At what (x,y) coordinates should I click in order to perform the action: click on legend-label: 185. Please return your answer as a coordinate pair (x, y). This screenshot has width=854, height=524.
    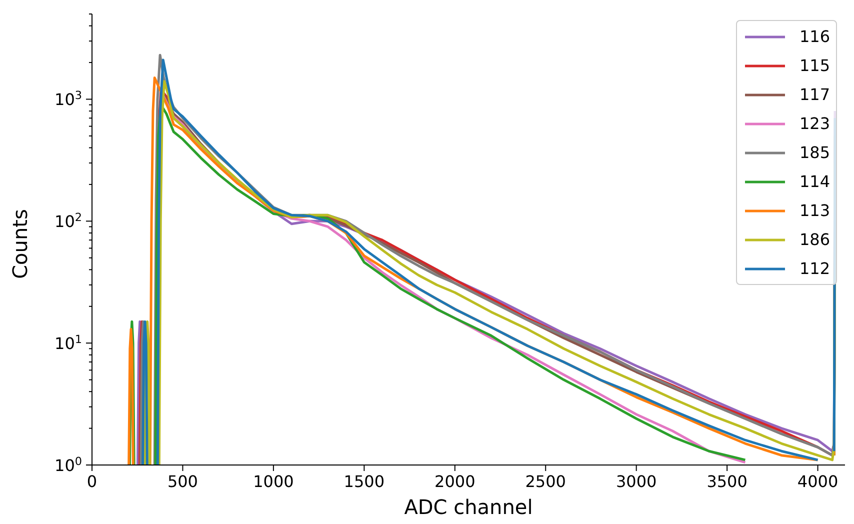
    Looking at the image, I should click on (814, 153).